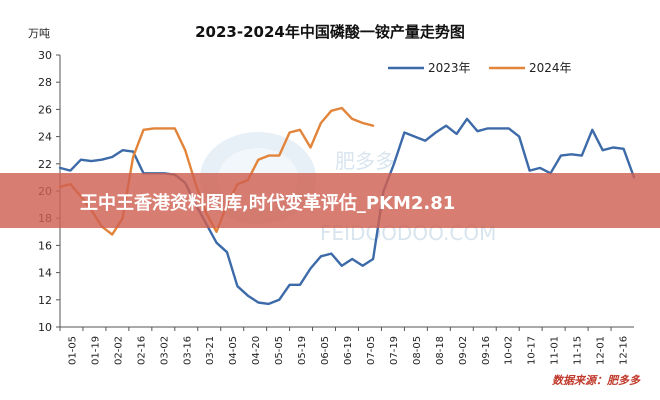 The height and width of the screenshot is (400, 660). Describe the element at coordinates (45, 82) in the screenshot. I see `y-tick-label: 28` at that location.